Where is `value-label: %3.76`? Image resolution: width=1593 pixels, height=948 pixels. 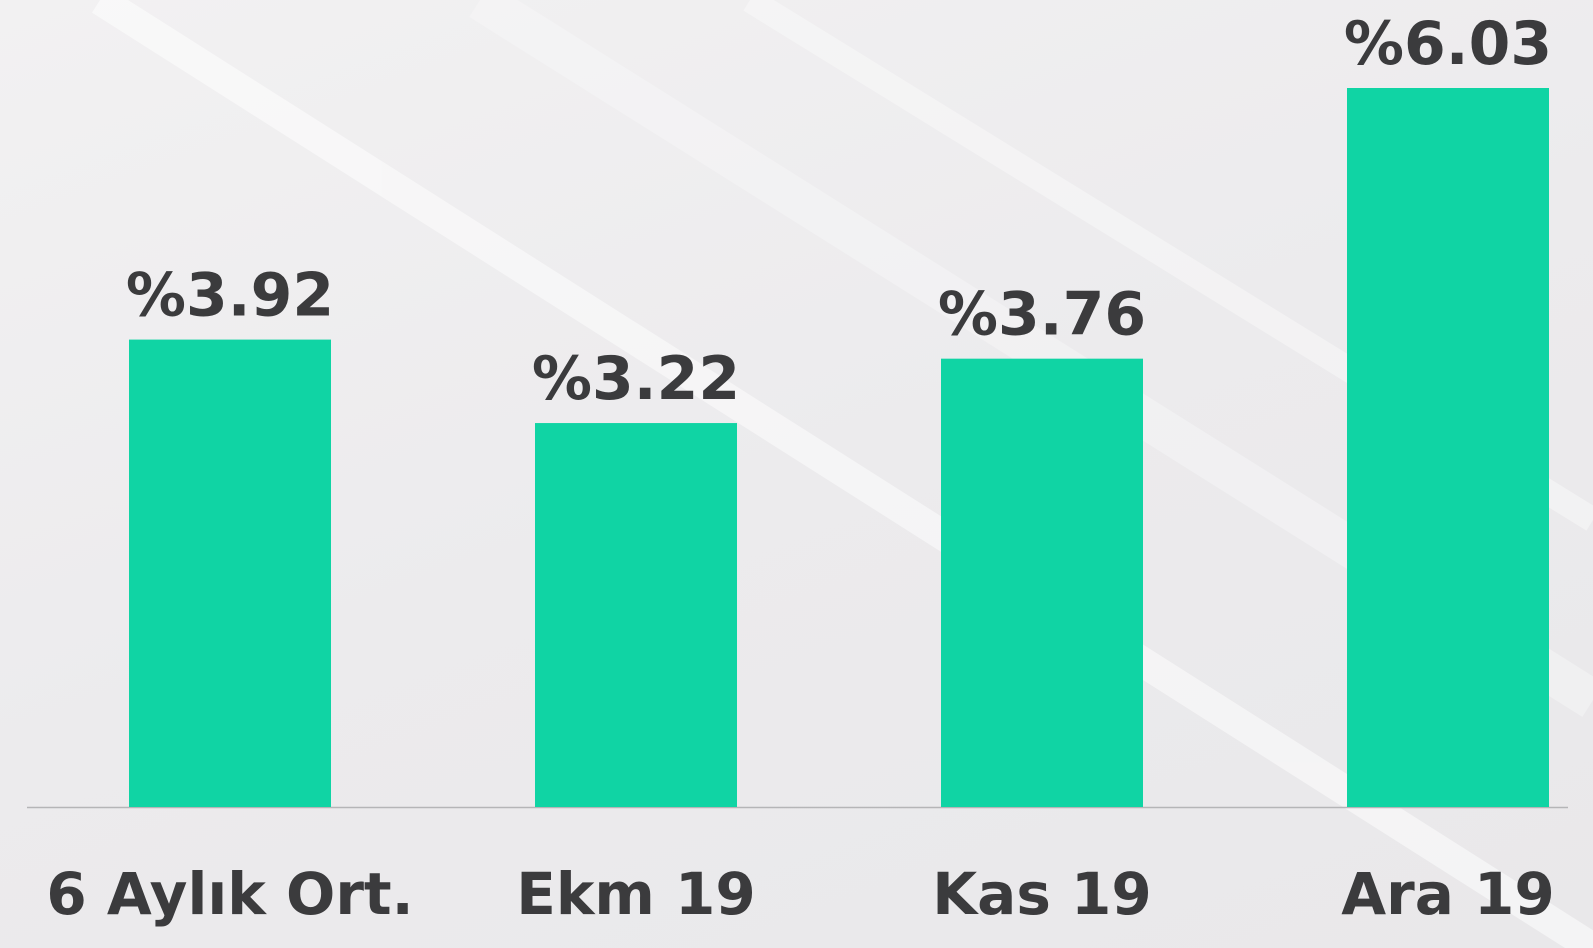 value-label: %3.76 is located at coordinates (1042, 315).